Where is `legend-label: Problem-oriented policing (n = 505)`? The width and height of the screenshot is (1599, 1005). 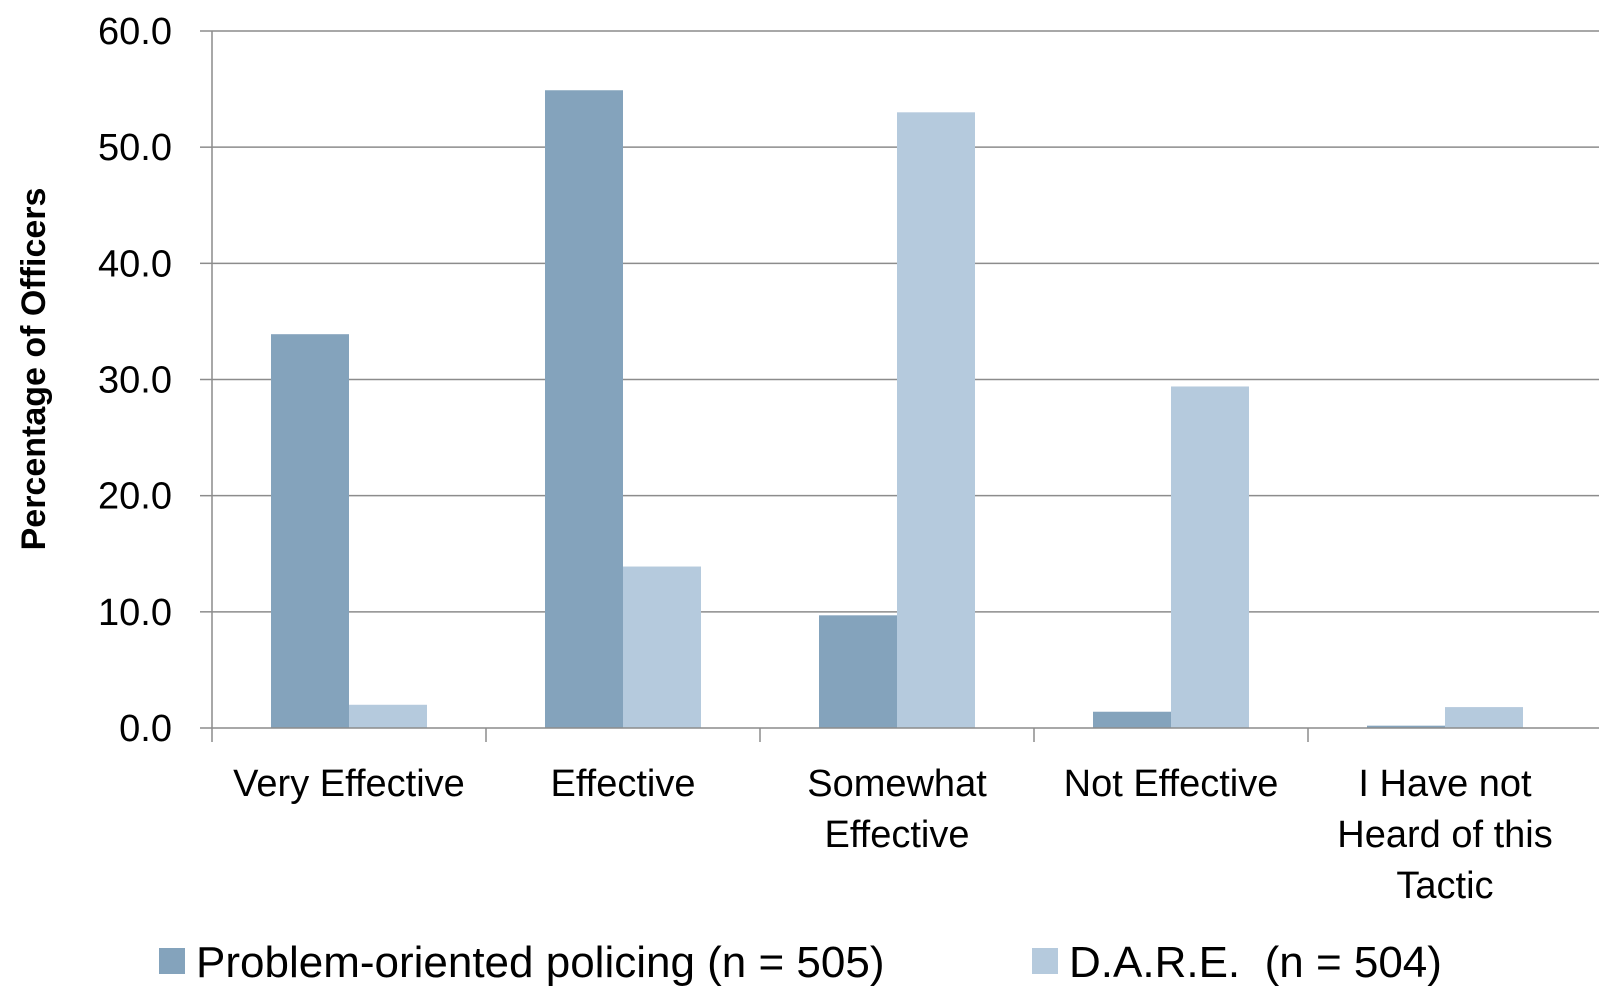 legend-label: Problem-oriented policing (n = 505) is located at coordinates (540, 962).